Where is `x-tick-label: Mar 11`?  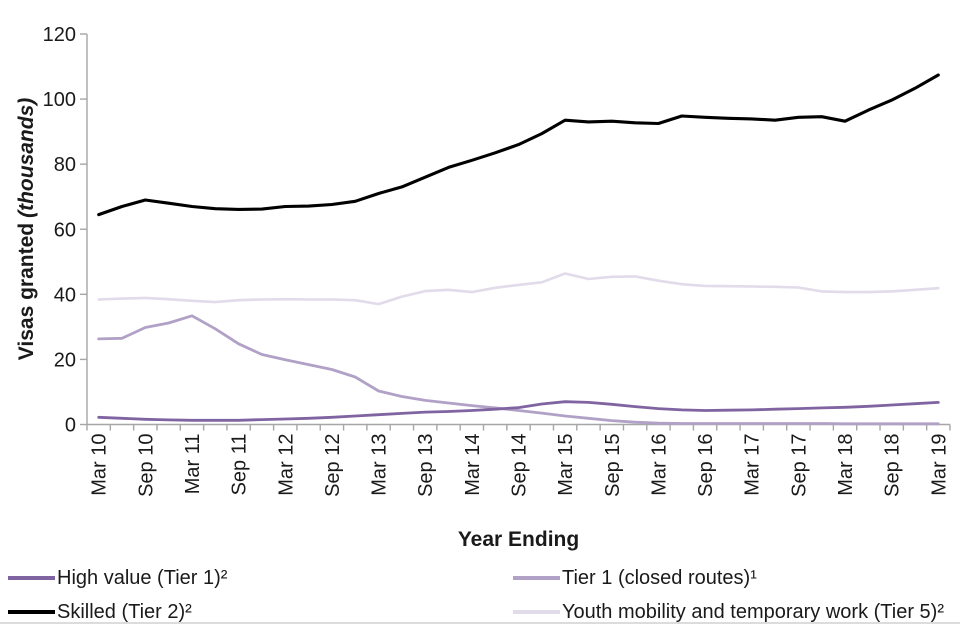 x-tick-label: Mar 11 is located at coordinates (193, 464).